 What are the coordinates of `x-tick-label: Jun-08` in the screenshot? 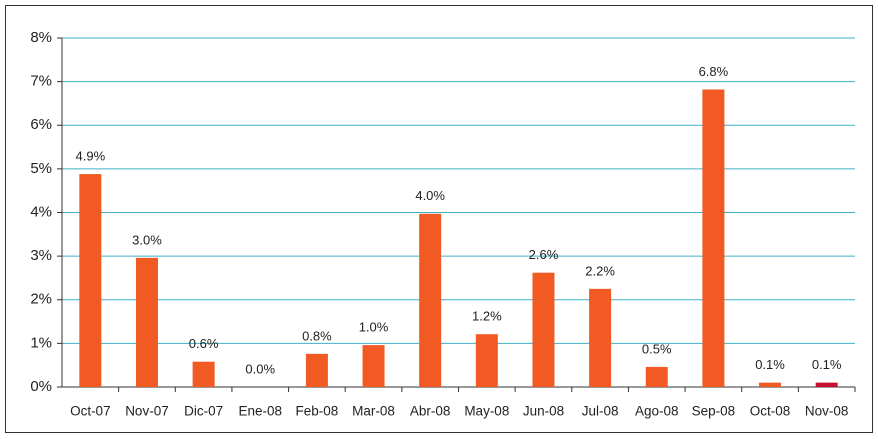 It's located at (543, 411).